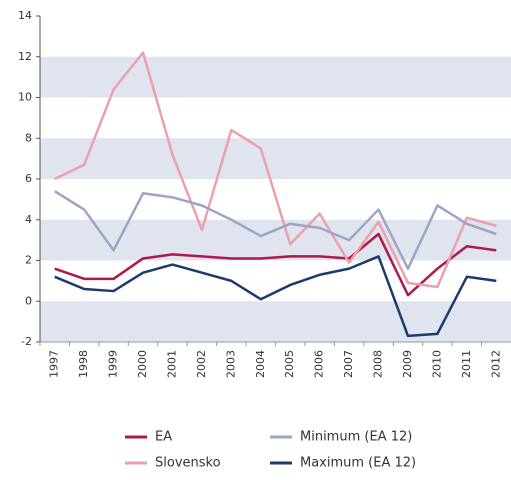 Image resolution: width=511 pixels, height=480 pixels. Describe the element at coordinates (495, 364) in the screenshot. I see `x-tick-label: 2012` at that location.